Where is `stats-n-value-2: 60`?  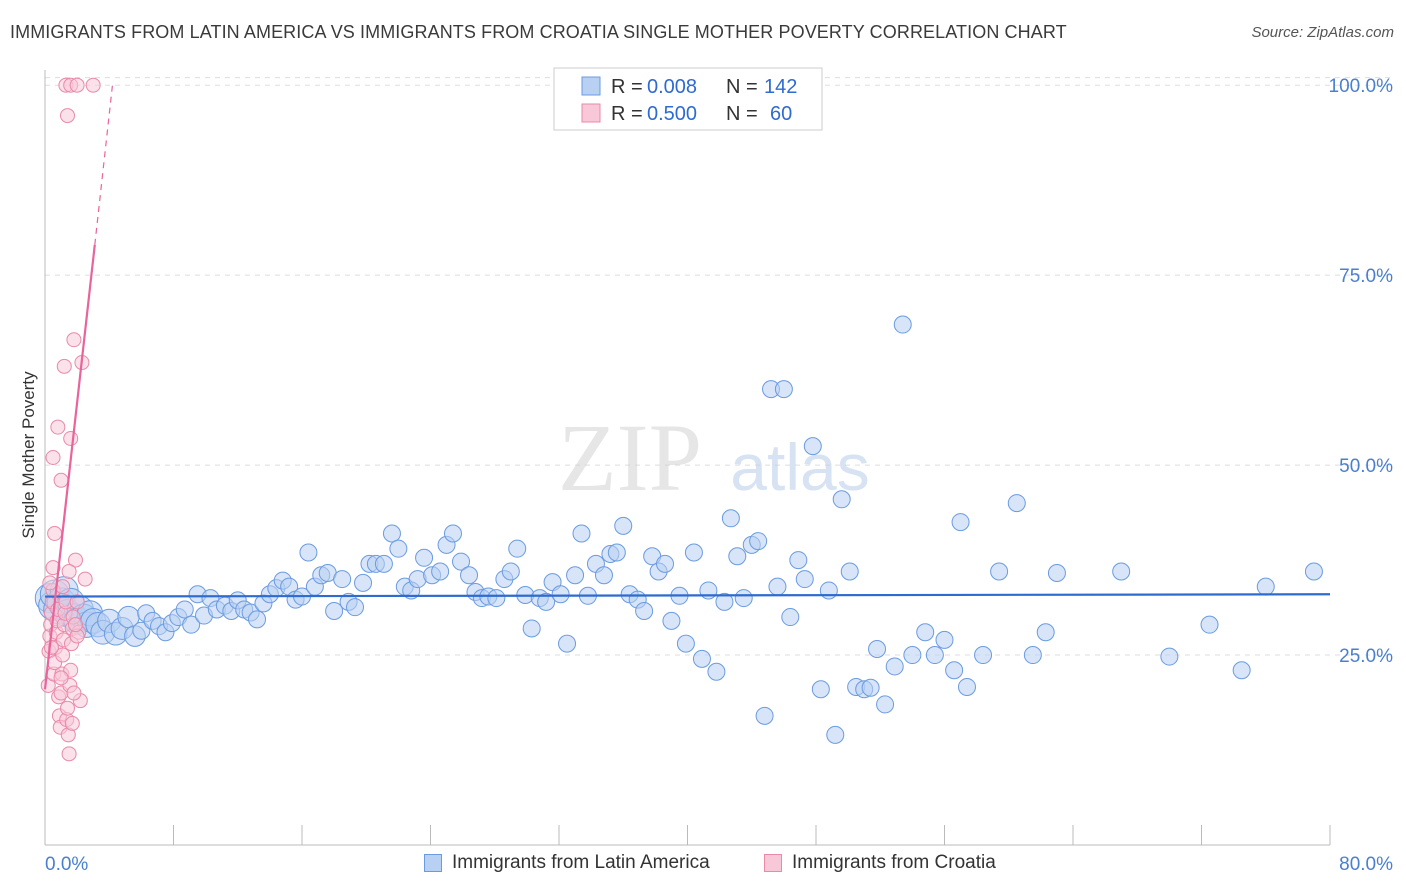
stats-n-value-2: 60 is located at coordinates (781, 114).